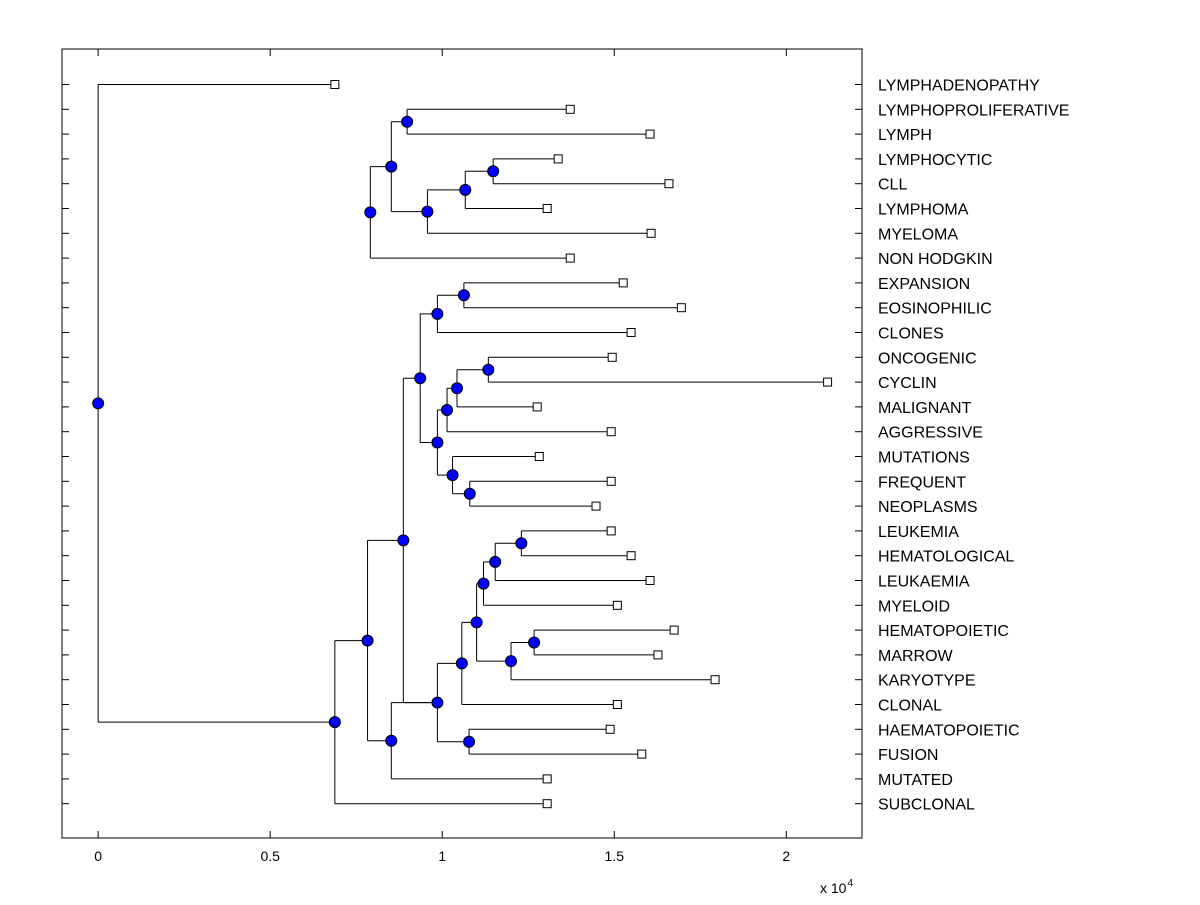 The image size is (1200, 905). What do you see at coordinates (935, 259) in the screenshot?
I see `leaf-label: NON HODGKIN` at bounding box center [935, 259].